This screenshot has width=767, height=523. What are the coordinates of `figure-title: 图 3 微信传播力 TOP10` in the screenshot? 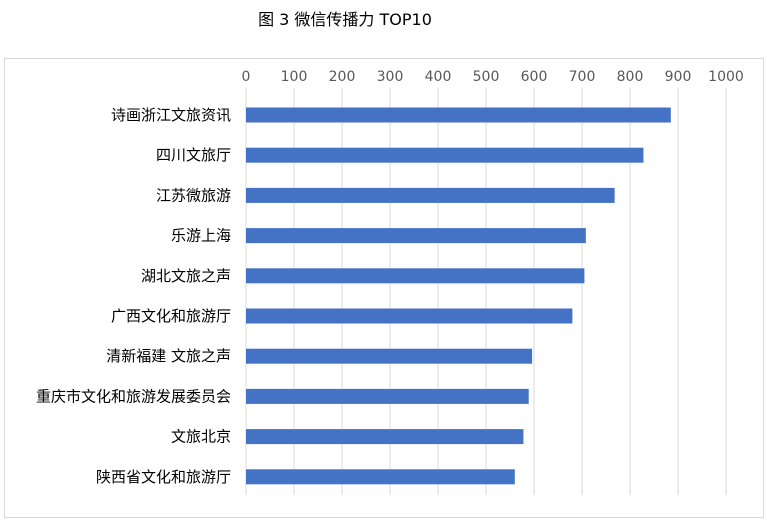 It's located at (345, 19).